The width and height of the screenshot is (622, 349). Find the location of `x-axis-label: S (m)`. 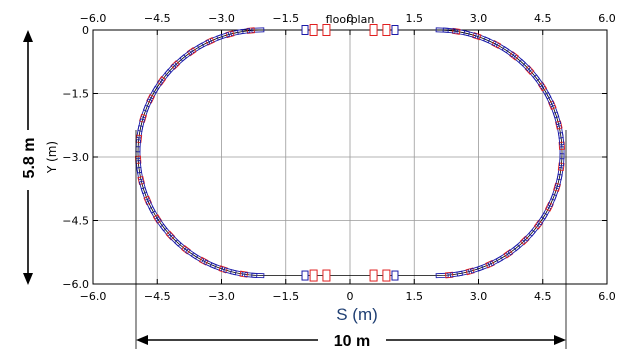

x-axis-label: S (m) is located at coordinates (357, 314).